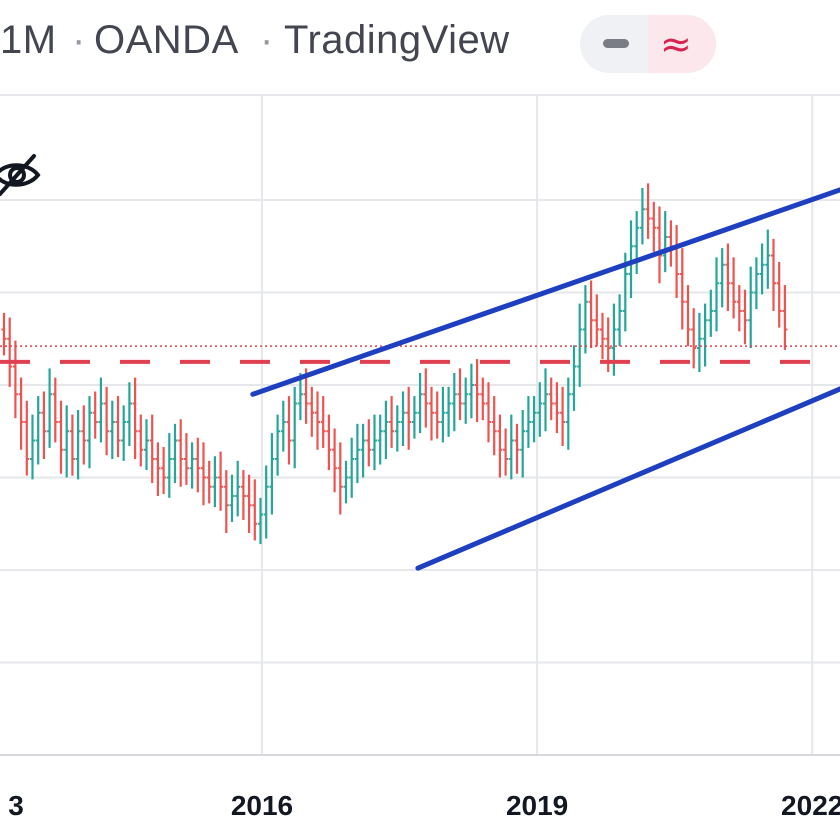 The width and height of the screenshot is (840, 840). I want to click on x-tick-label: 2016, so click(262, 805).